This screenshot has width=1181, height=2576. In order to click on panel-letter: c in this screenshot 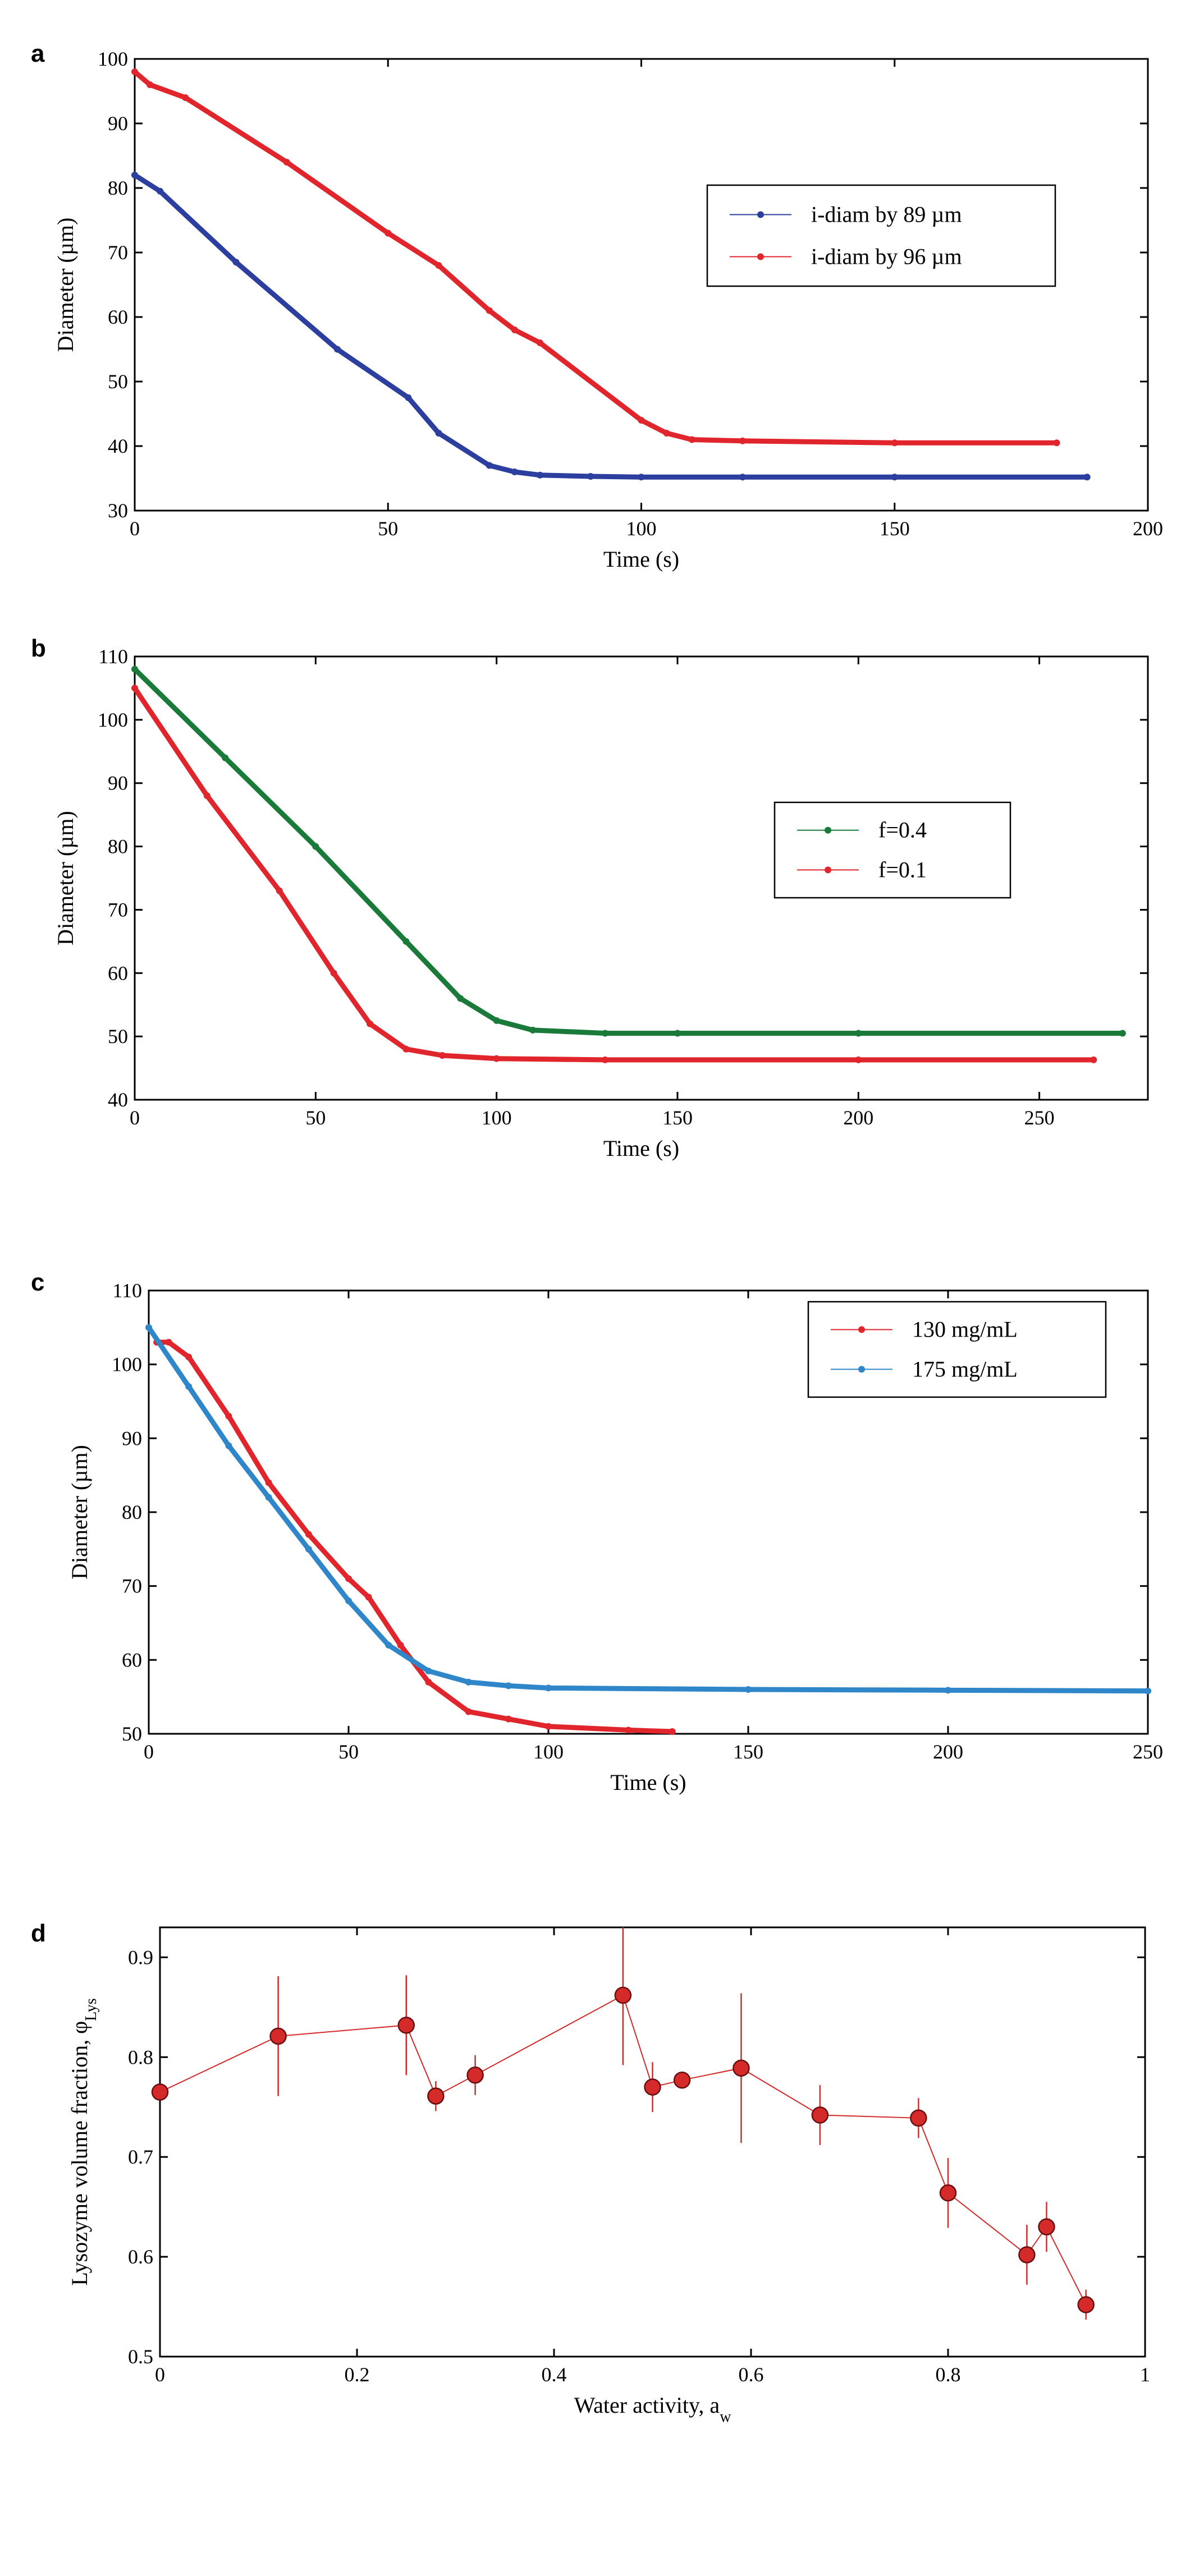, I will do `click(38, 1282)`.